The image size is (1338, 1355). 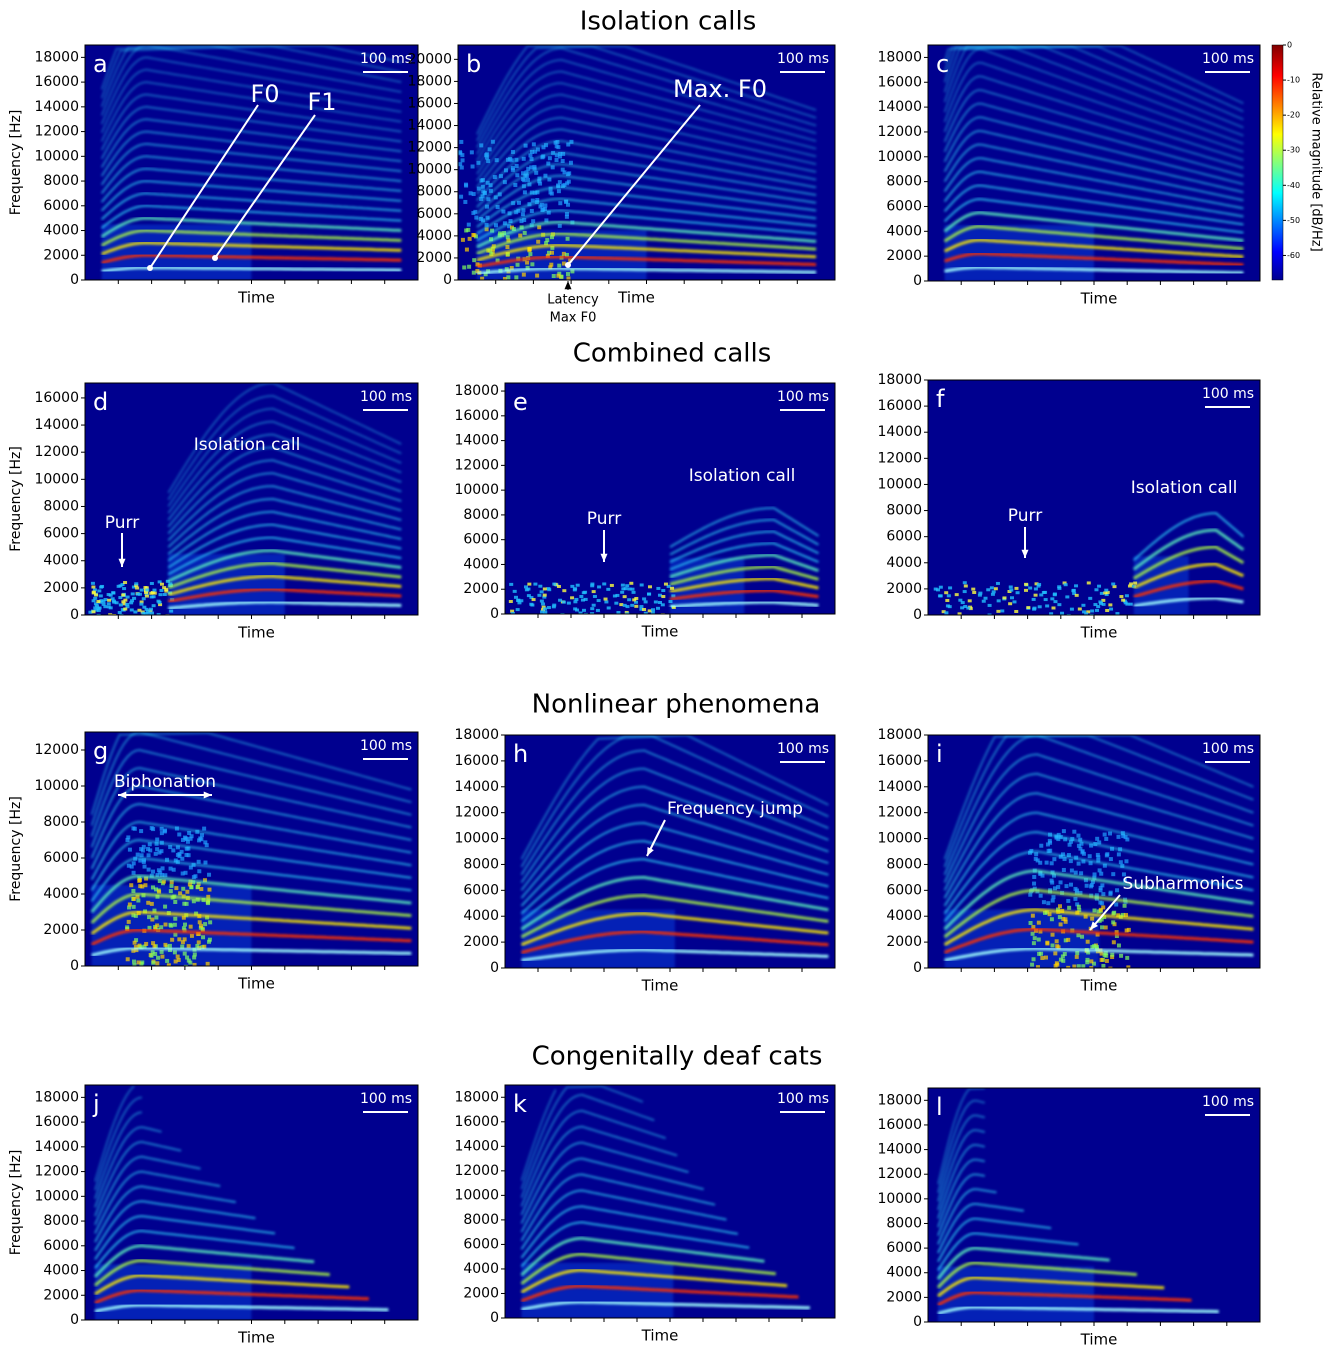 I want to click on annotation-dot, so click(x=215, y=258).